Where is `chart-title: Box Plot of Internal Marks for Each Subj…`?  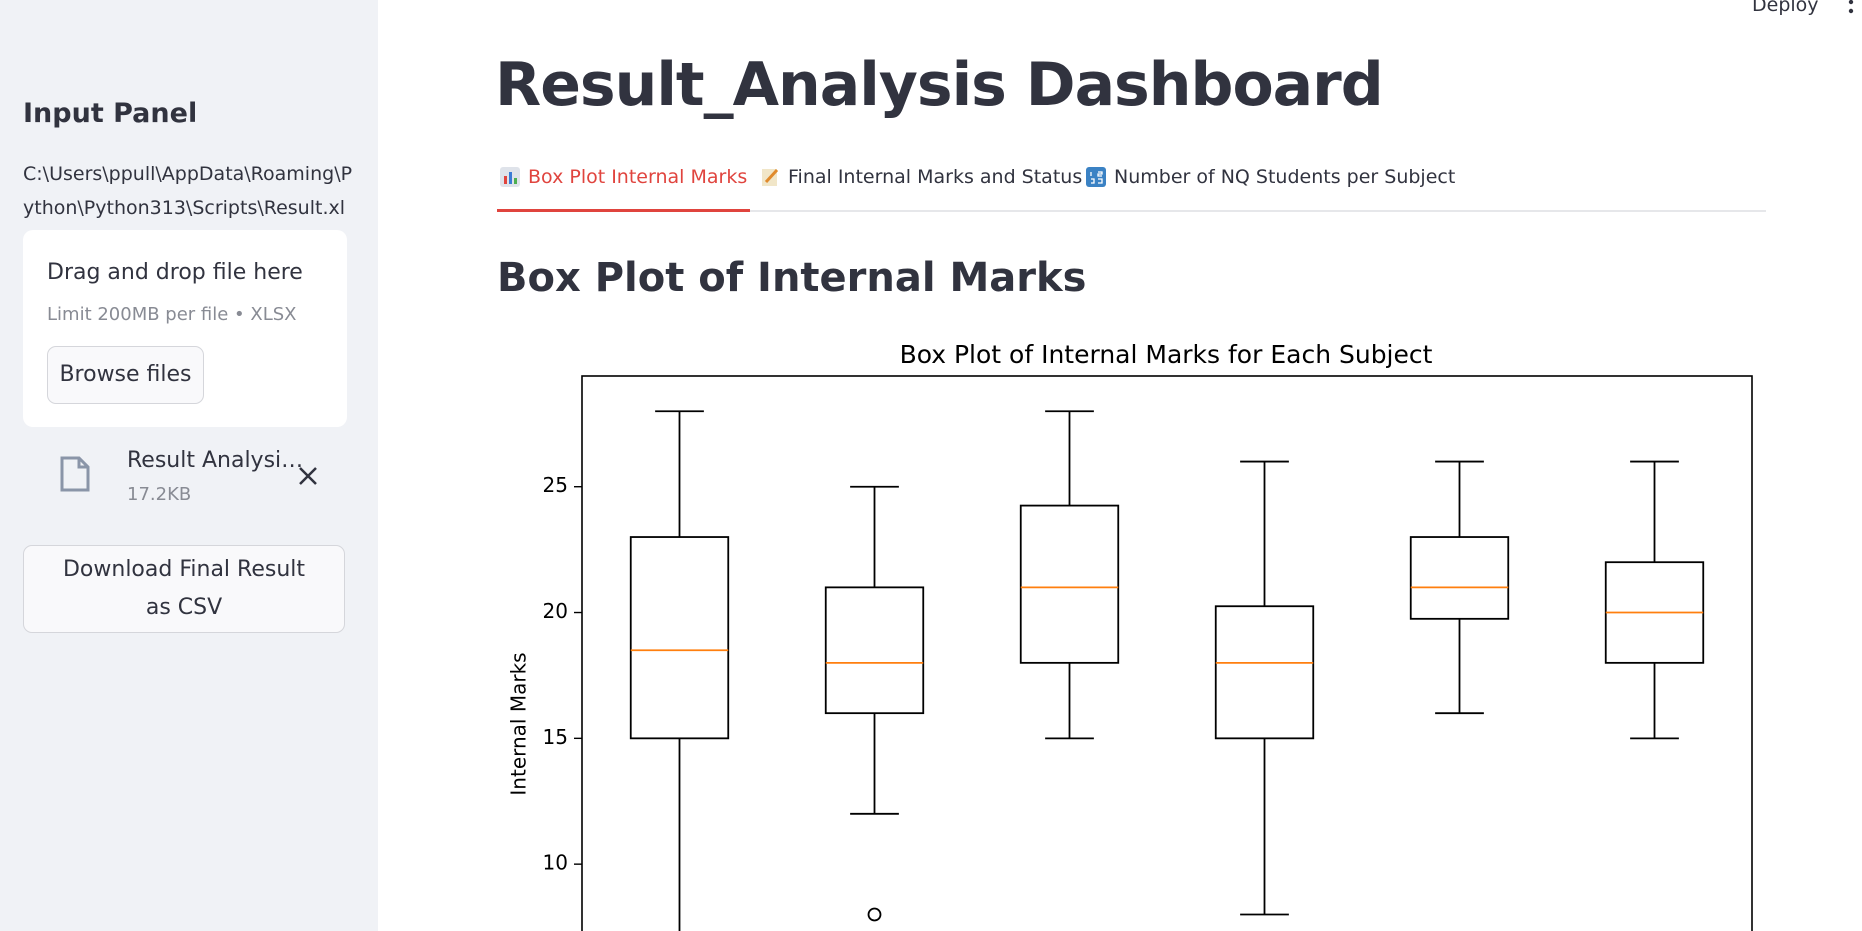 chart-title: Box Plot of Internal Marks for Each Subj… is located at coordinates (1166, 354).